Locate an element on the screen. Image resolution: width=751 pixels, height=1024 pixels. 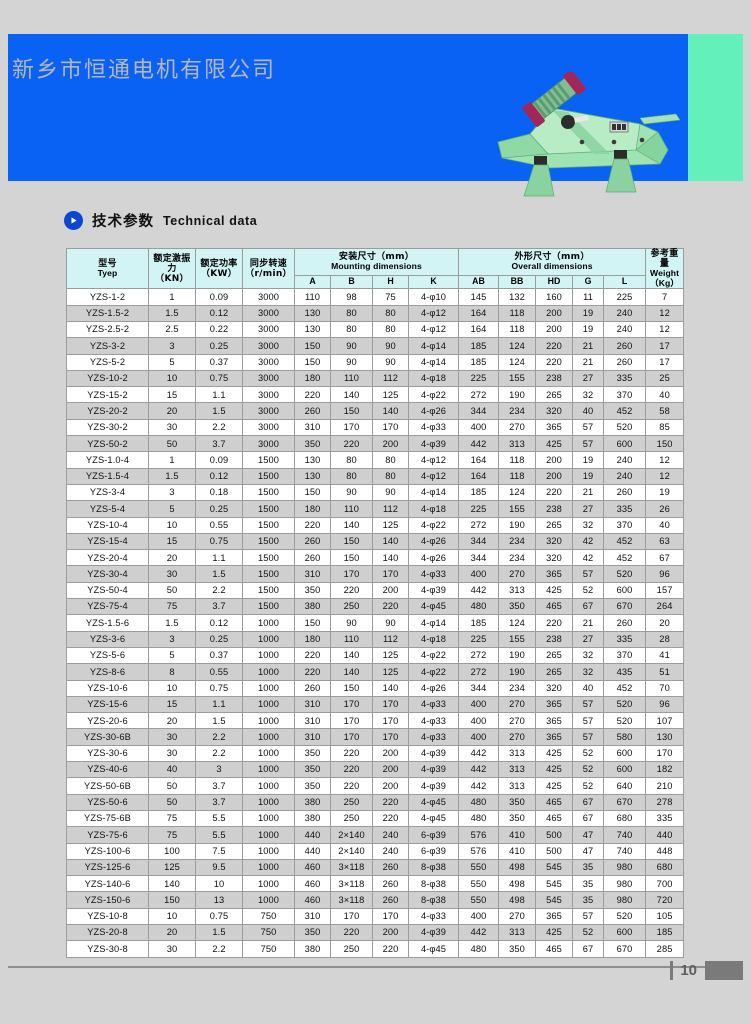
cell-ab: 576 is located at coordinates (479, 835).